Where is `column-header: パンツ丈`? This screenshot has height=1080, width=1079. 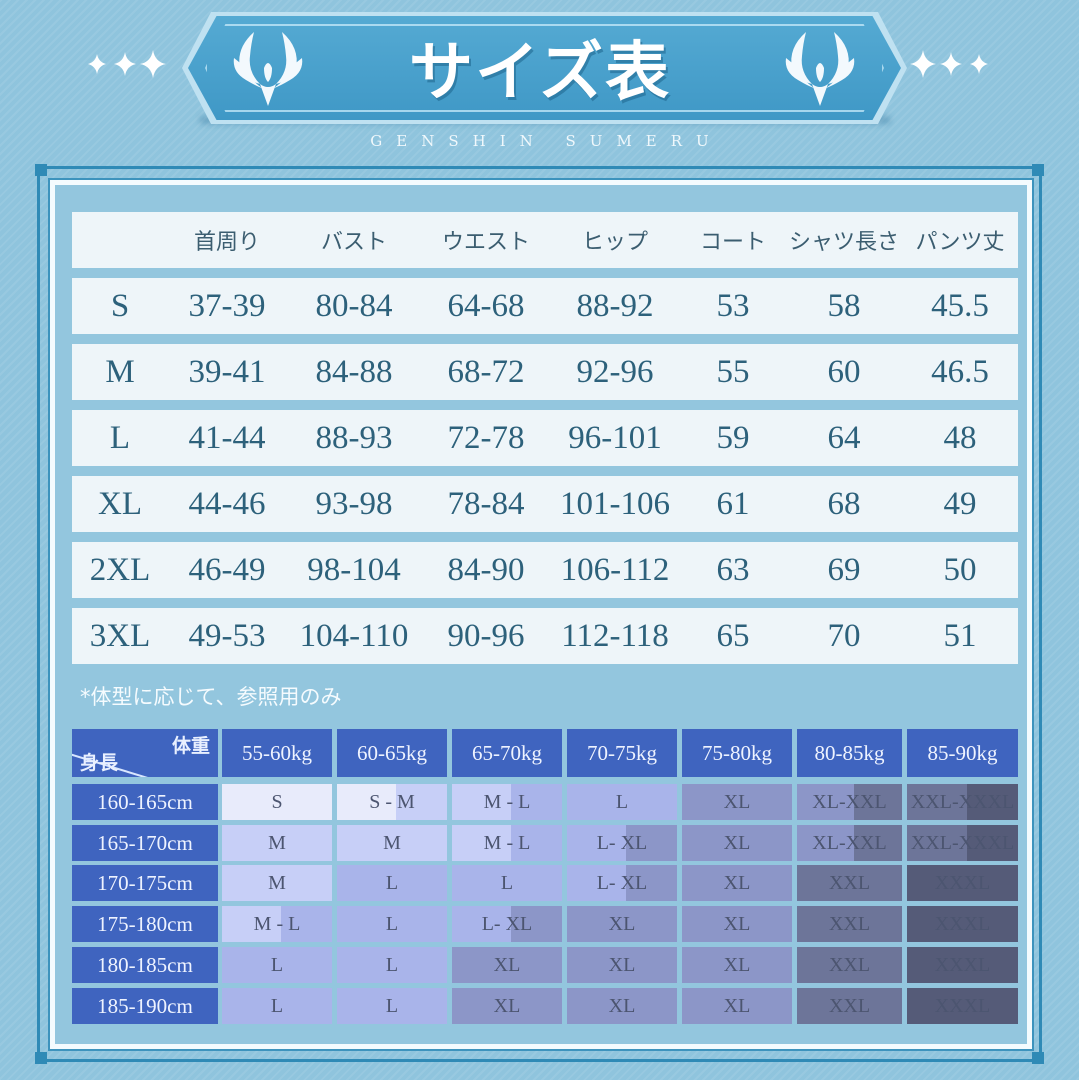 column-header: パンツ丈 is located at coordinates (960, 242).